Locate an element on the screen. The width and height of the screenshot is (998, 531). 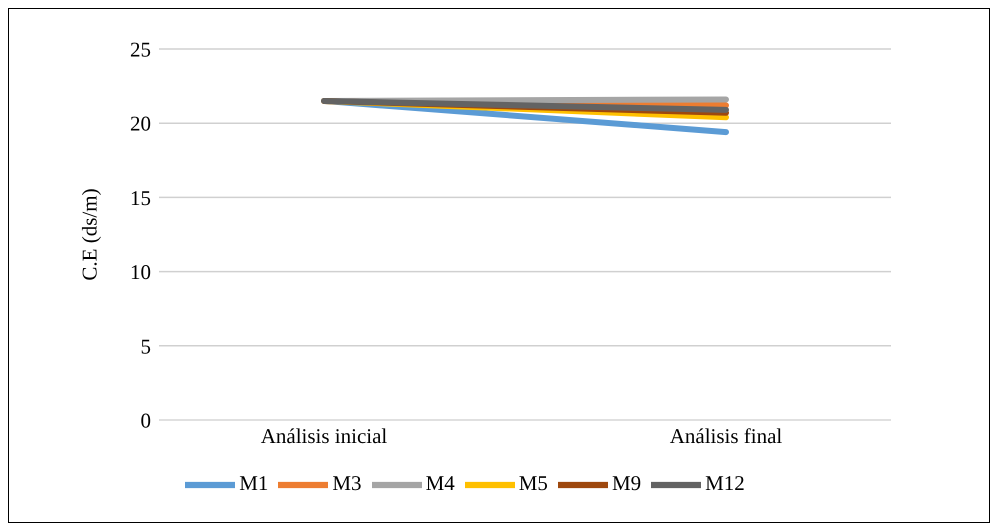
y-axis-title: C.E (ds/m) is located at coordinates (89, 234).